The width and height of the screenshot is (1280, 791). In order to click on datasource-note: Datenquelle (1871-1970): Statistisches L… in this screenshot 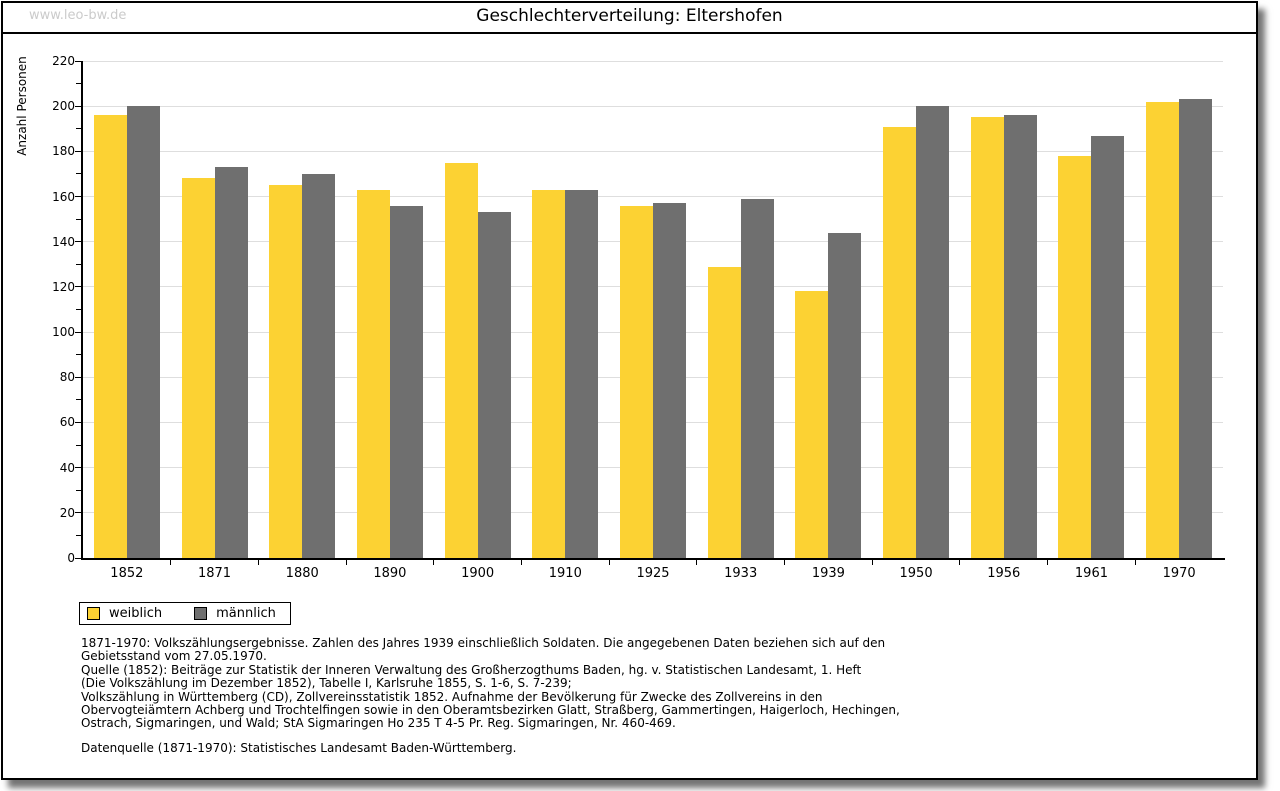, I will do `click(299, 748)`.